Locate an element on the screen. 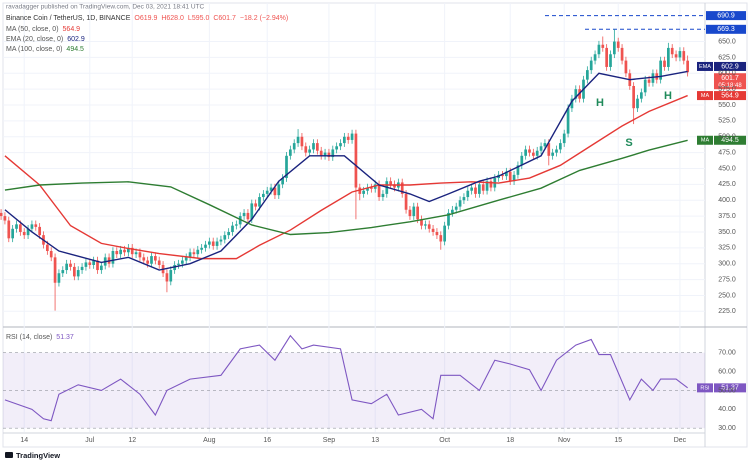 This screenshot has height=464, width=750. ohlc-label: L595.0 is located at coordinates (199, 18).